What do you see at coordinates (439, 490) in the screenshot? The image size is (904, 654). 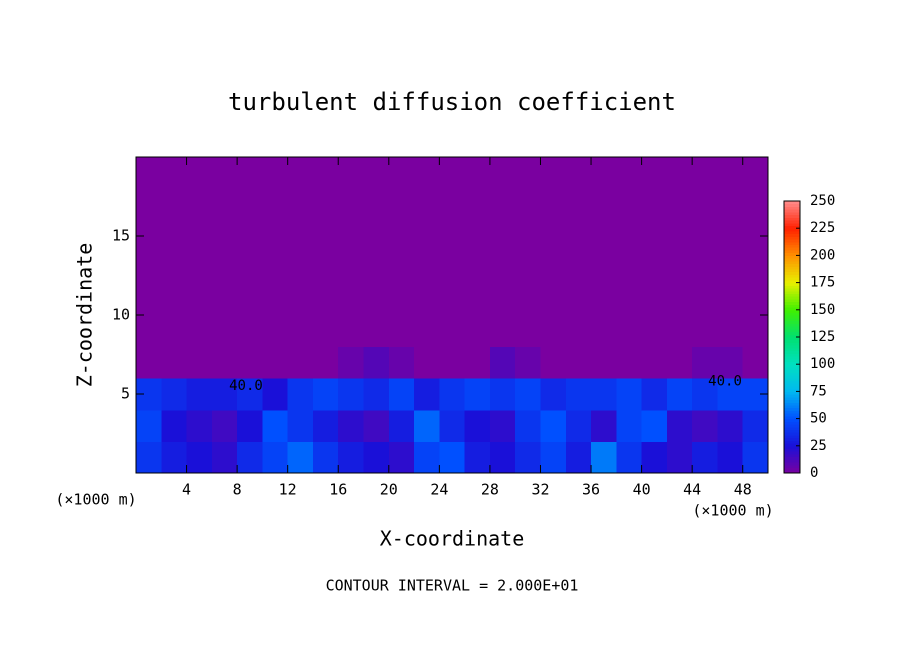 I see `x-tick-label: 24` at bounding box center [439, 490].